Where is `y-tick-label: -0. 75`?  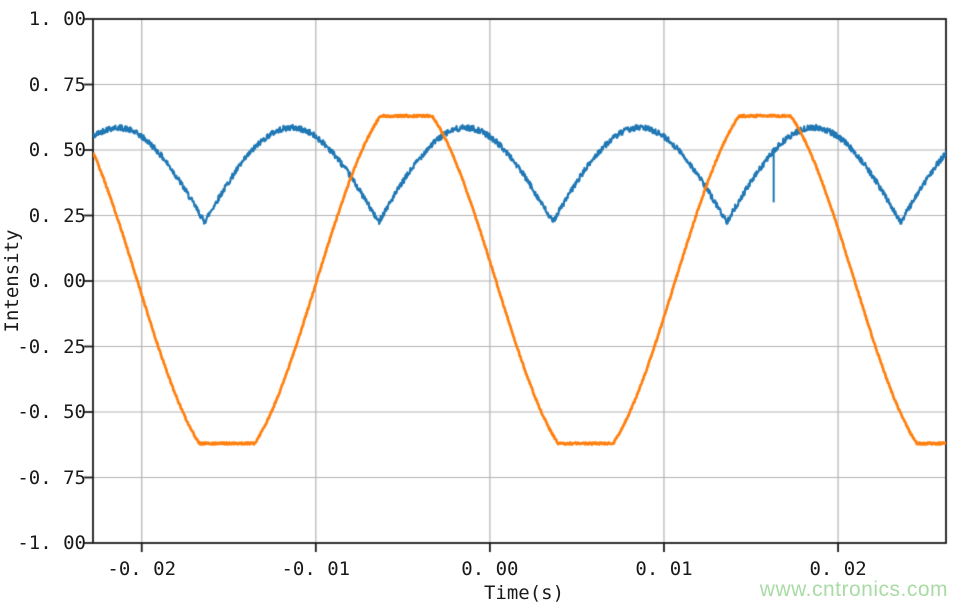 y-tick-label: -0. 75 is located at coordinates (51, 477).